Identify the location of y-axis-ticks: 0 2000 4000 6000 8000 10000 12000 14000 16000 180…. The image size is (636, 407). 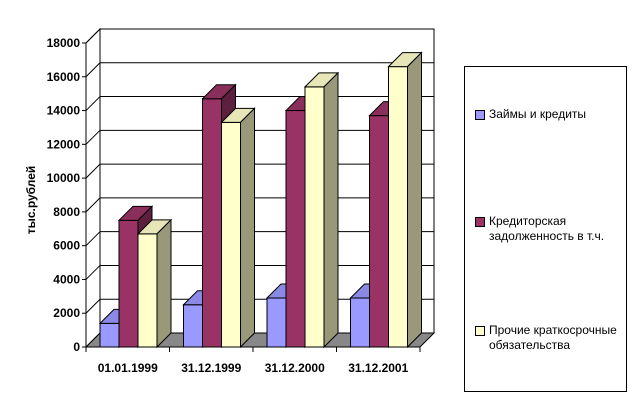
(67, 195).